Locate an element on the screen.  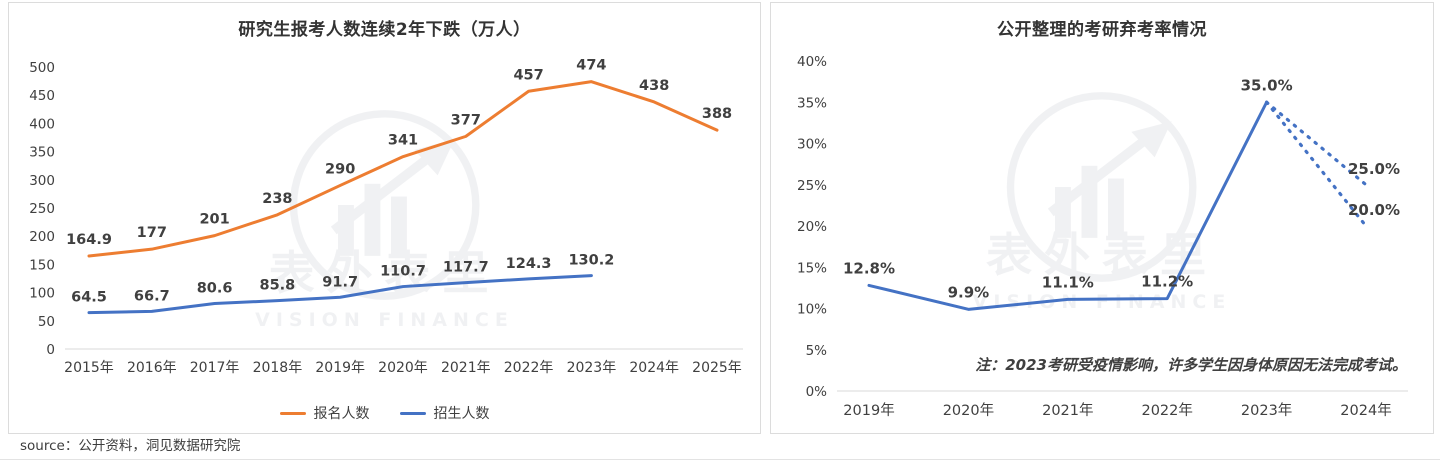
svg-text: 2025年 is located at coordinates (717, 368).